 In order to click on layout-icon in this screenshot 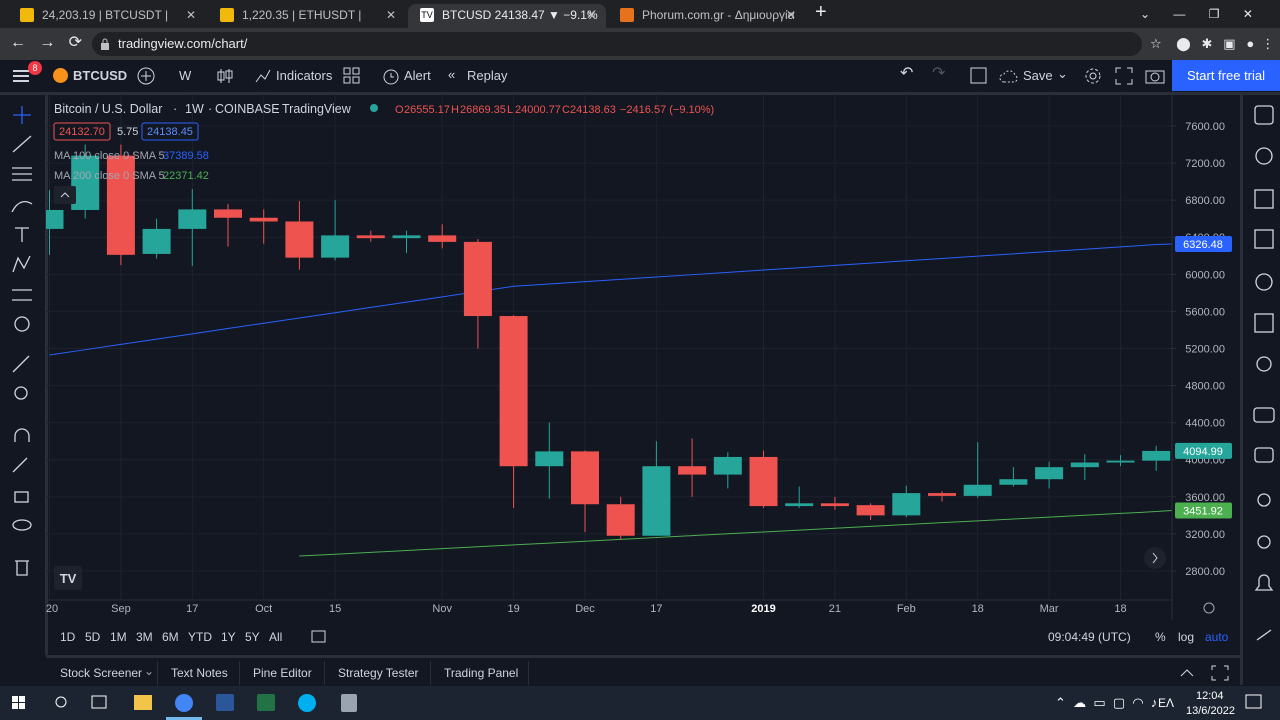, I will do `click(352, 76)`.